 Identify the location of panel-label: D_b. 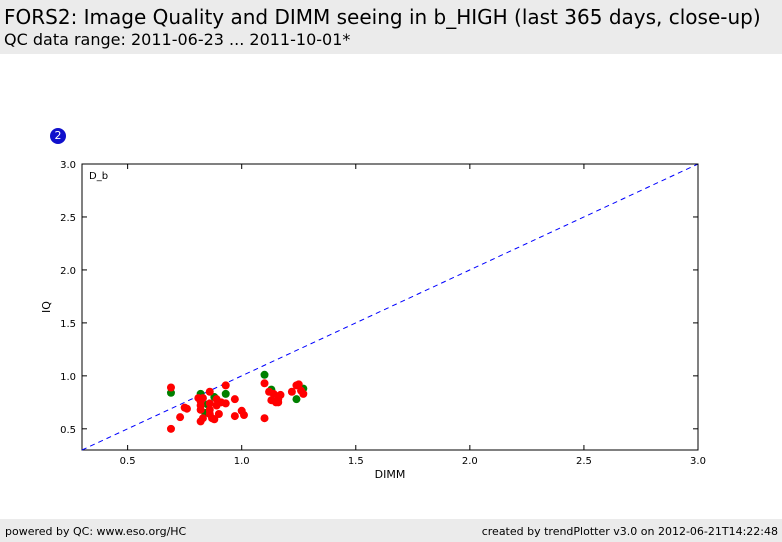
(98, 176).